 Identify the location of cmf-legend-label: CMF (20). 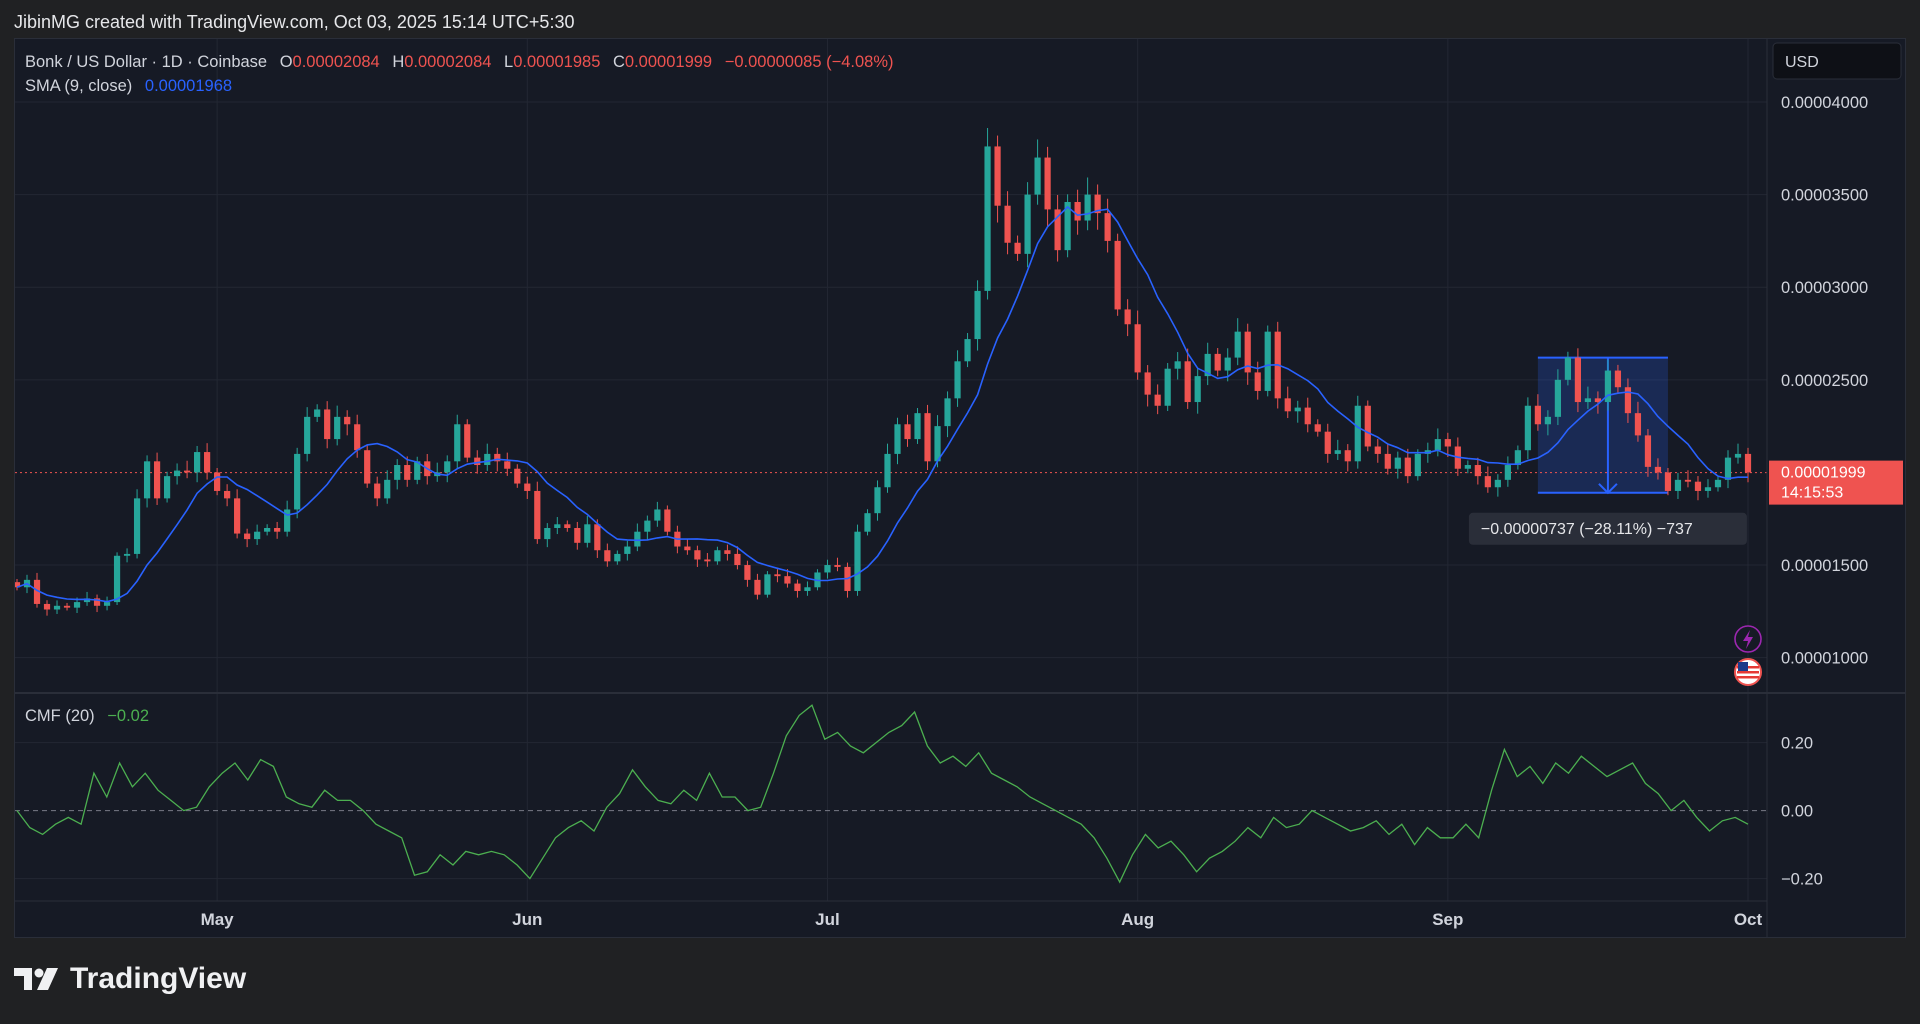
(60, 716).